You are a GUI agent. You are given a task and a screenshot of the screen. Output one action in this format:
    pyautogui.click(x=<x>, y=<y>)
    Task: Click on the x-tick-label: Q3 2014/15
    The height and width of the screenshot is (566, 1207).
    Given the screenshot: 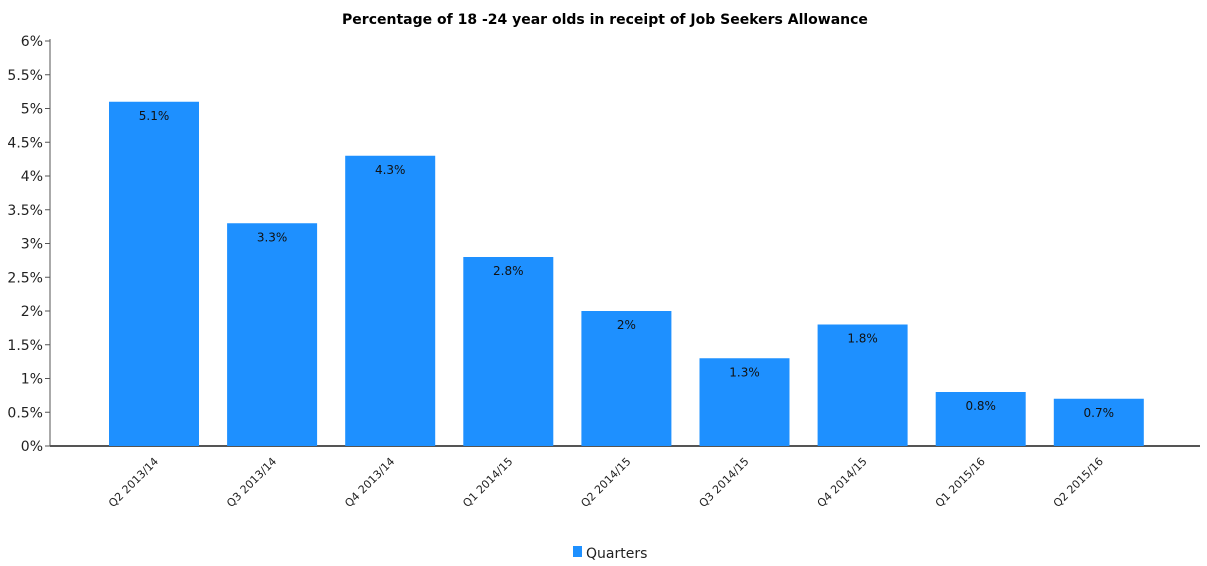 What is the action you would take?
    pyautogui.click(x=724, y=482)
    